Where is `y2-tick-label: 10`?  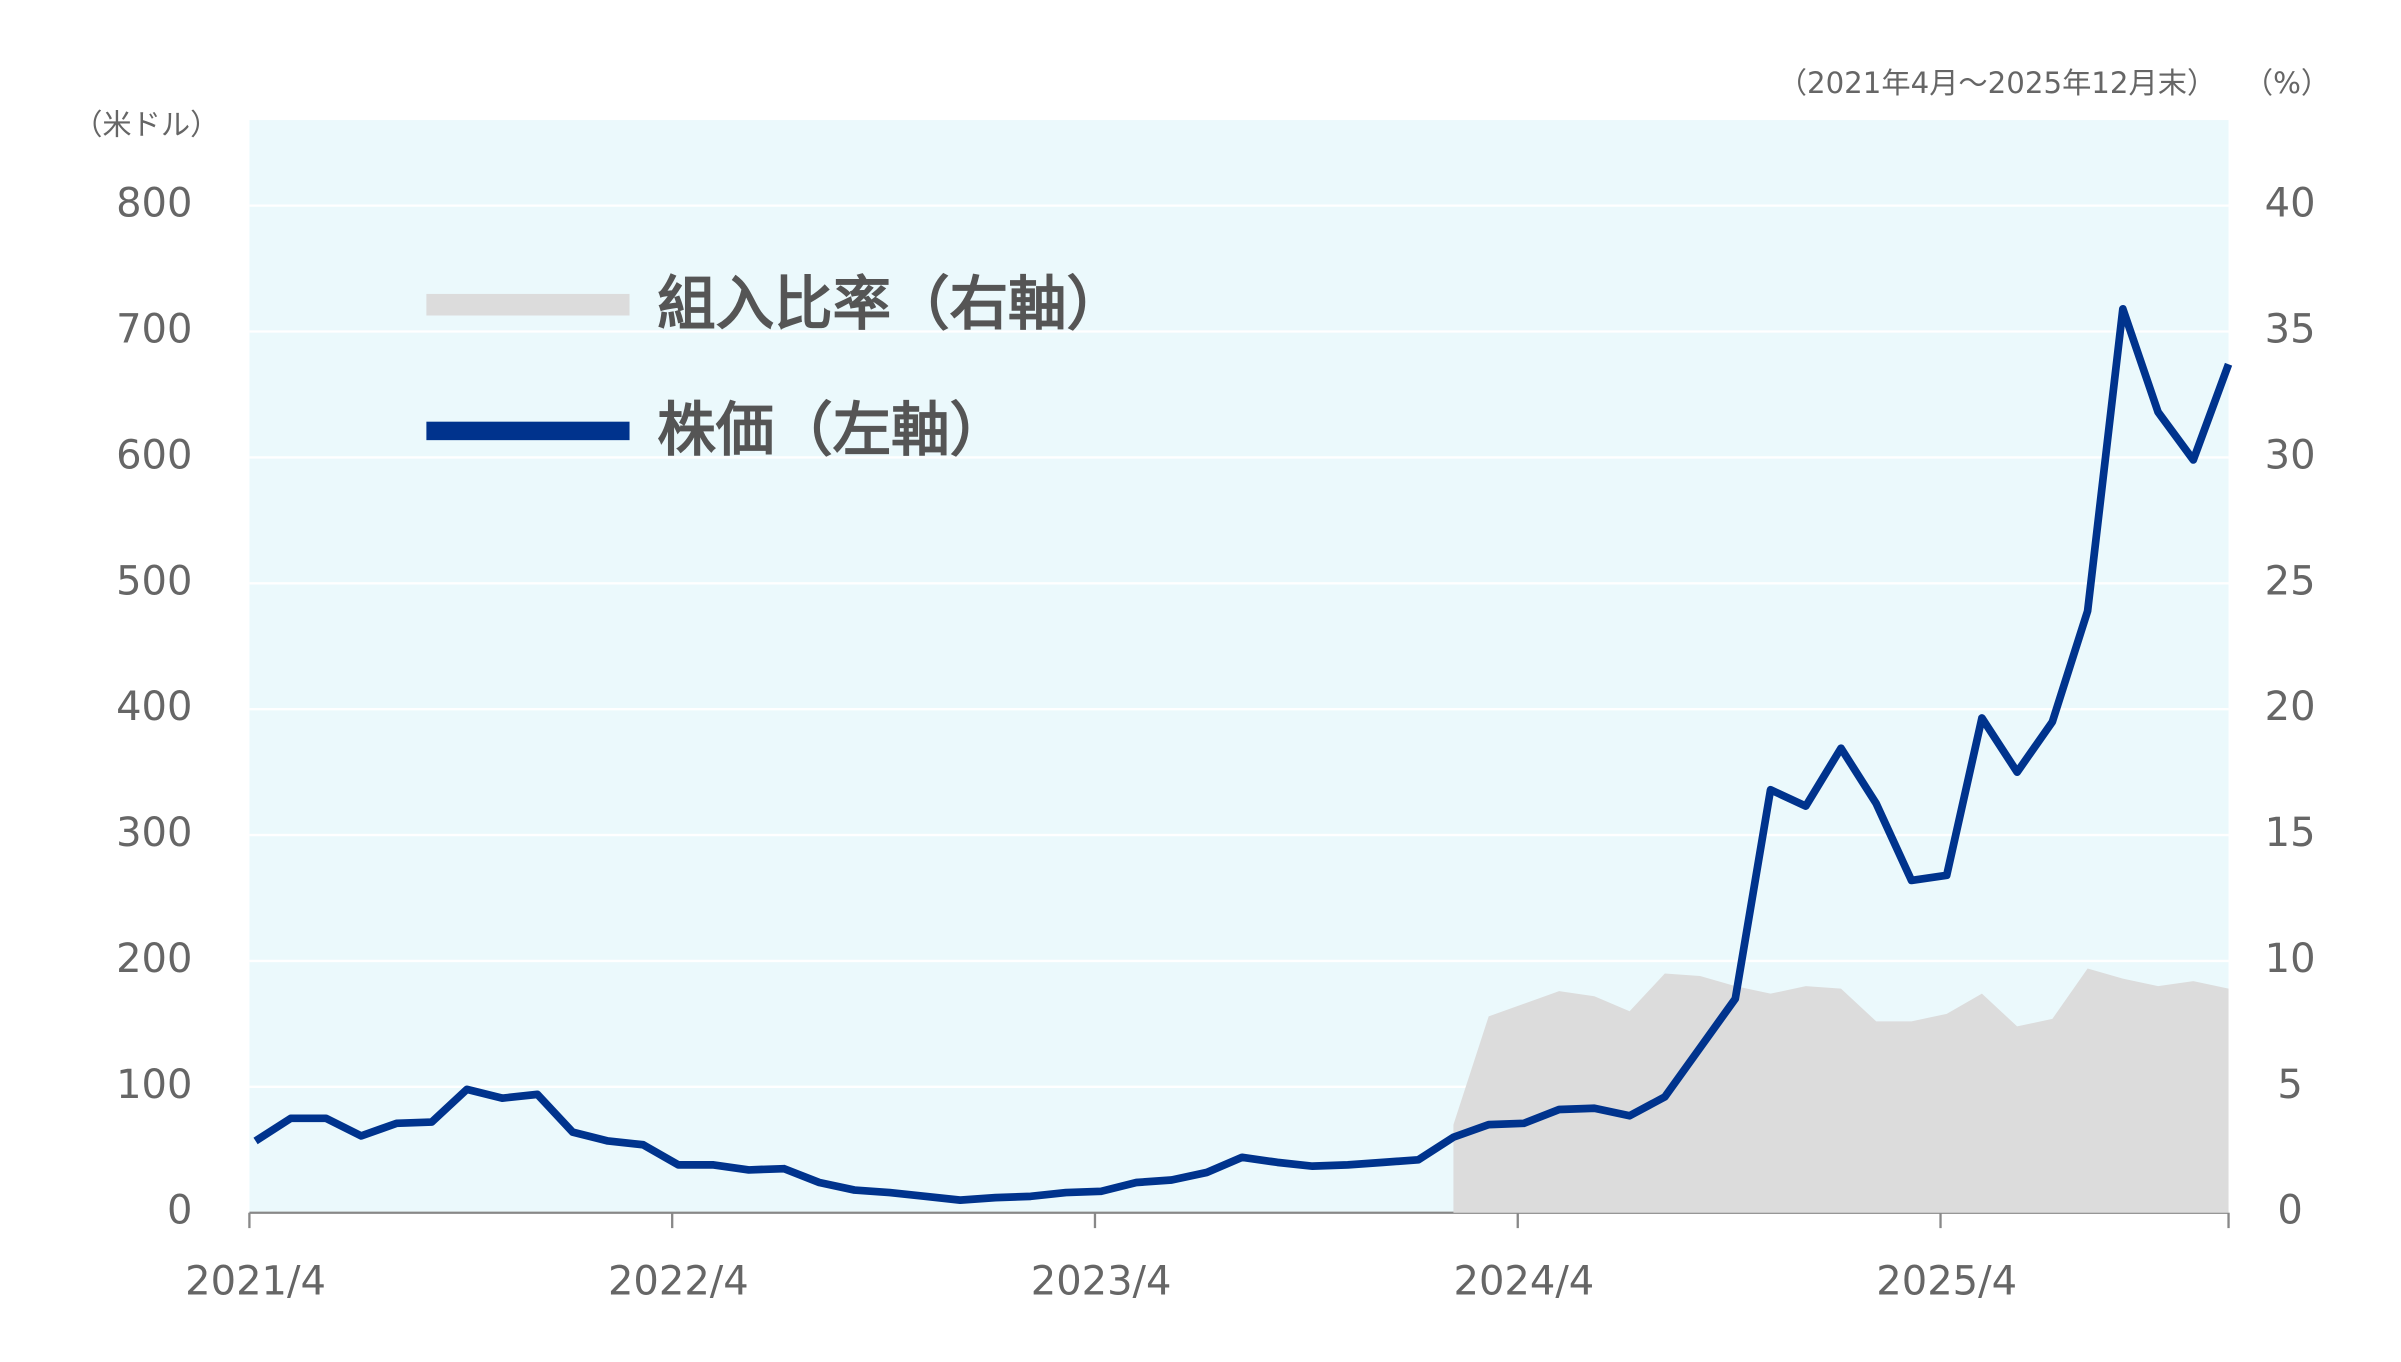 y2-tick-label: 10 is located at coordinates (2290, 959).